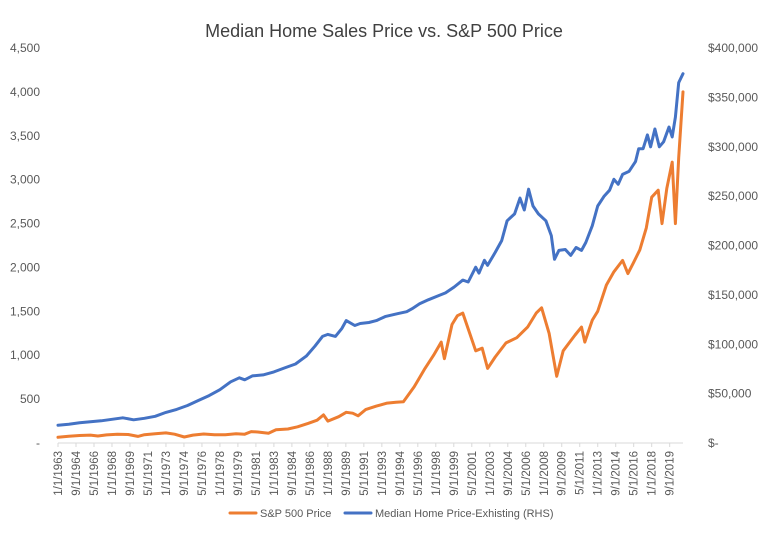 This screenshot has height=542, width=768. Describe the element at coordinates (275, 473) in the screenshot. I see `x-tick-label: 1/1/1983` at that location.